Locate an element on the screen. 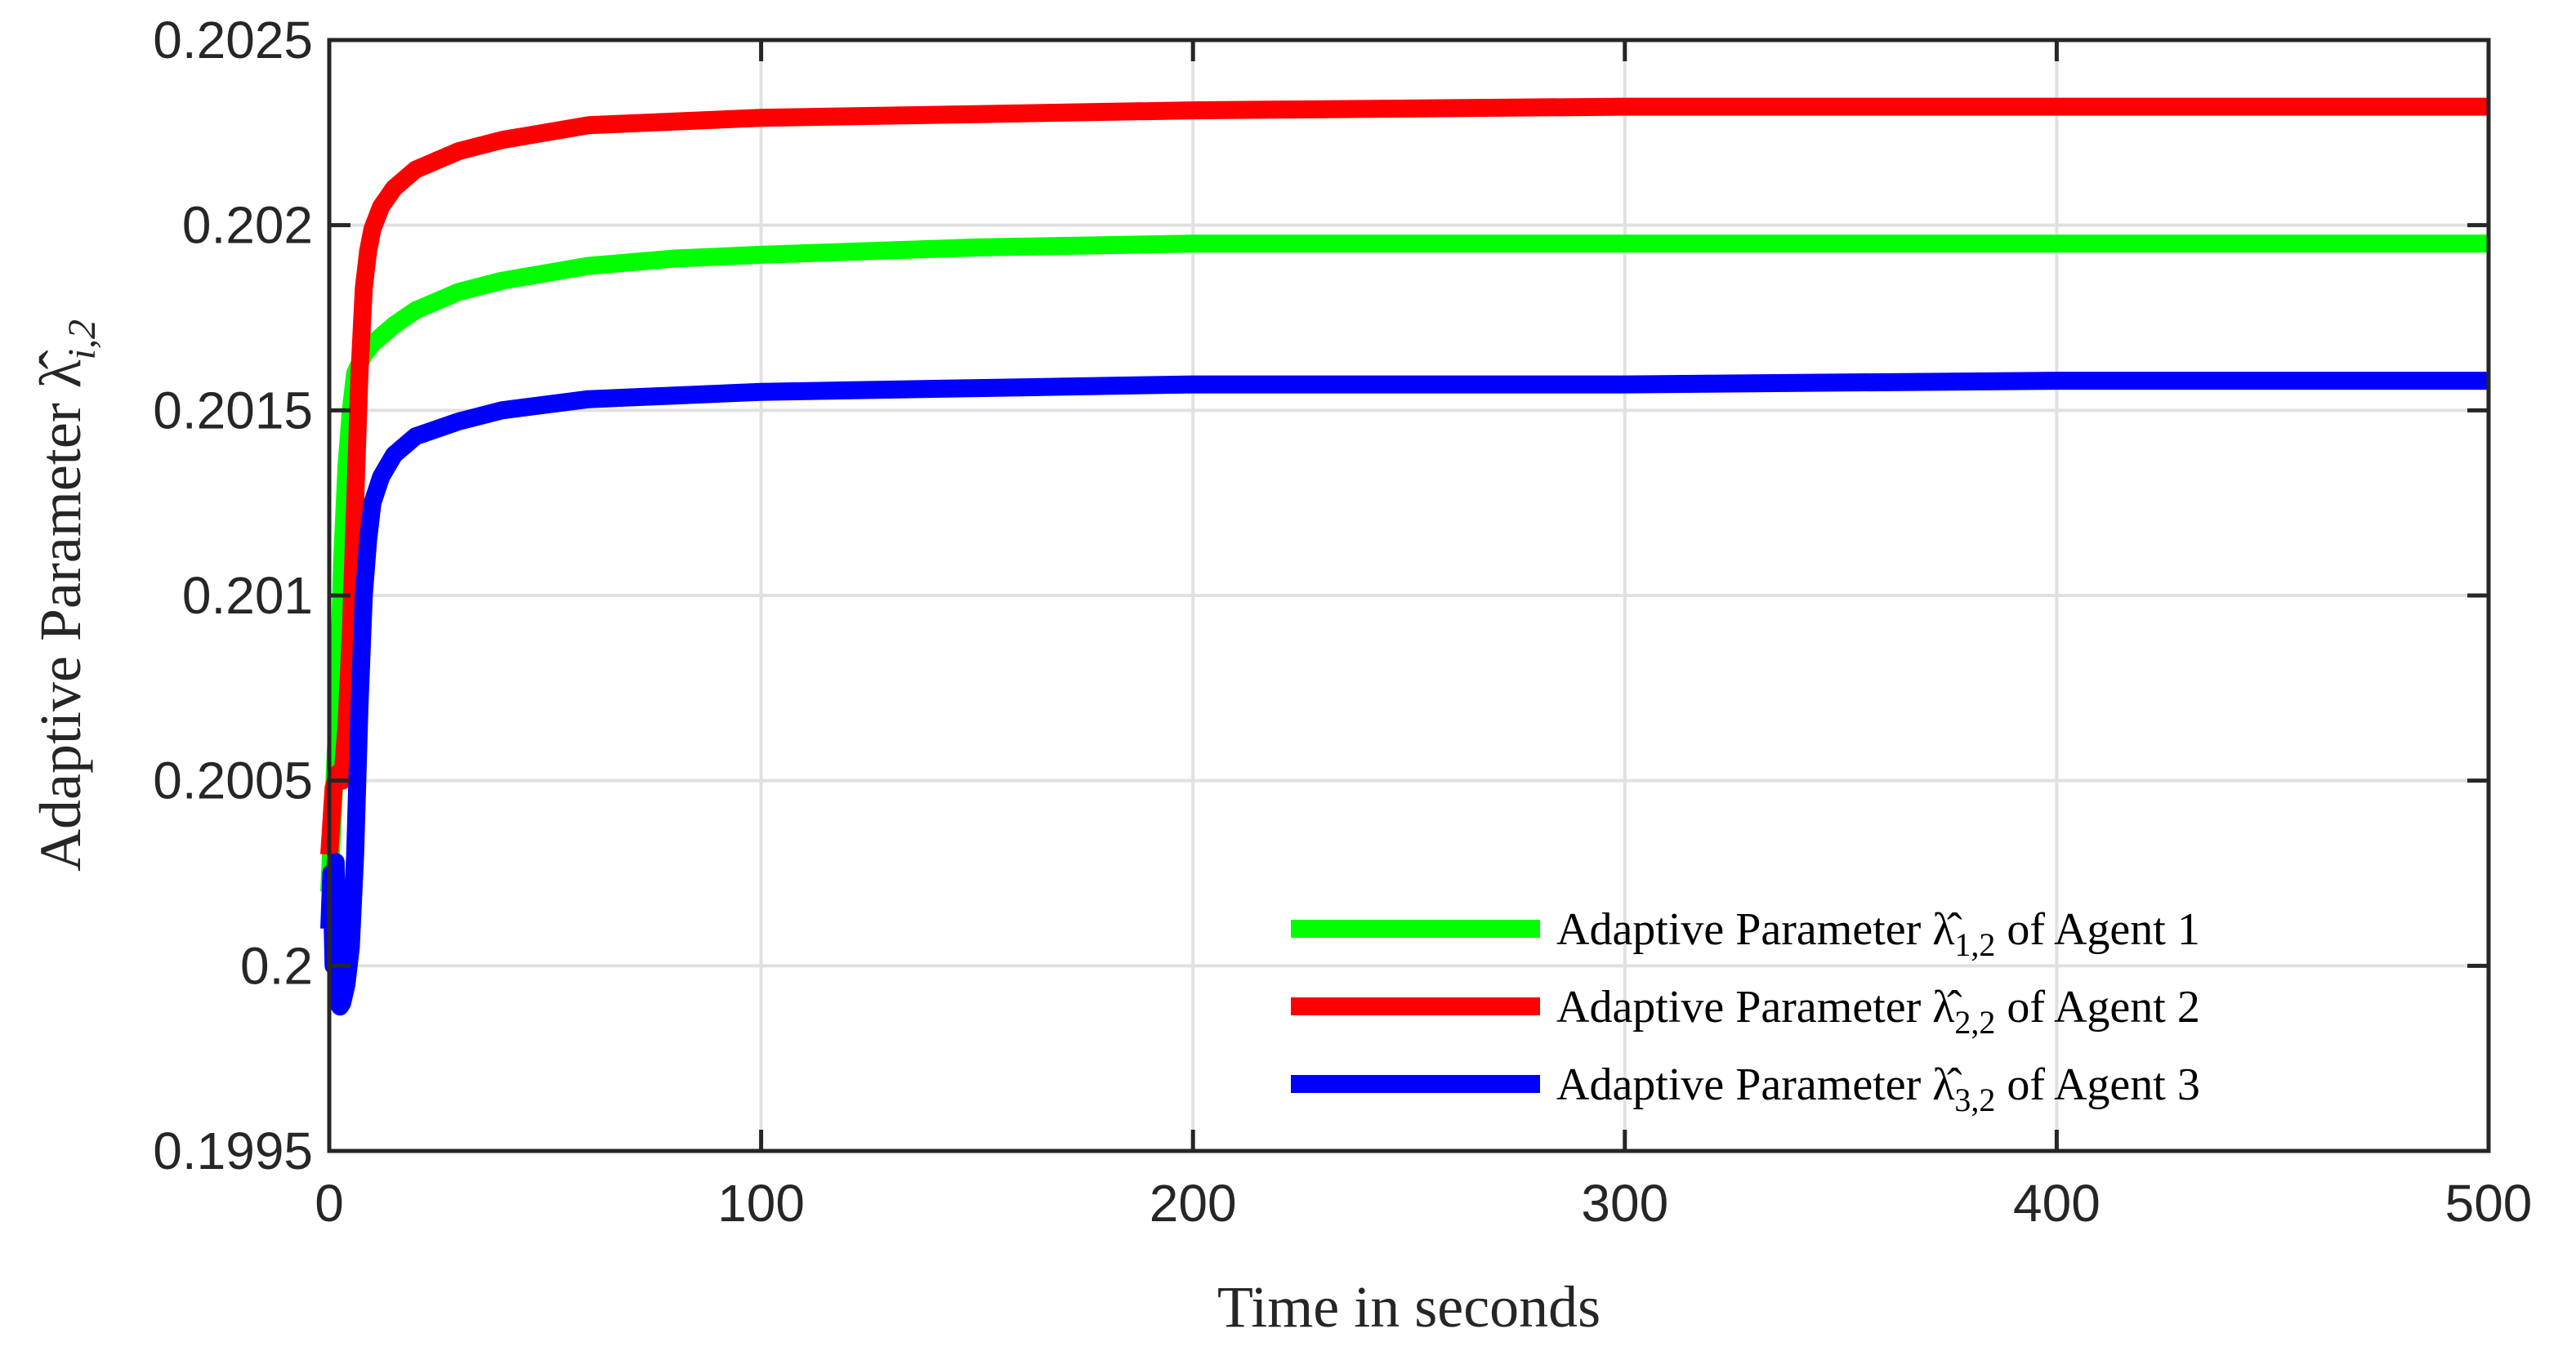 The width and height of the screenshot is (2576, 1347). legend-label-agent-2: Adaptive Parameter λ̂2,2 of Agent 2 is located at coordinates (1878, 1011).